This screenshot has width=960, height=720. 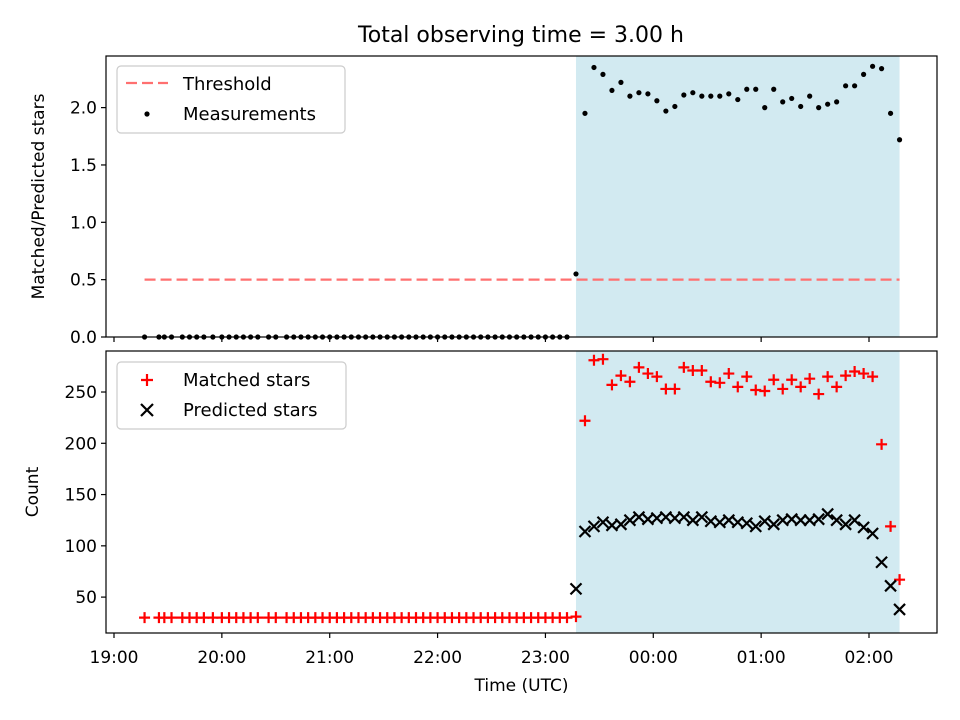 I want to click on x-tick-label: 21:00, so click(x=329, y=658).